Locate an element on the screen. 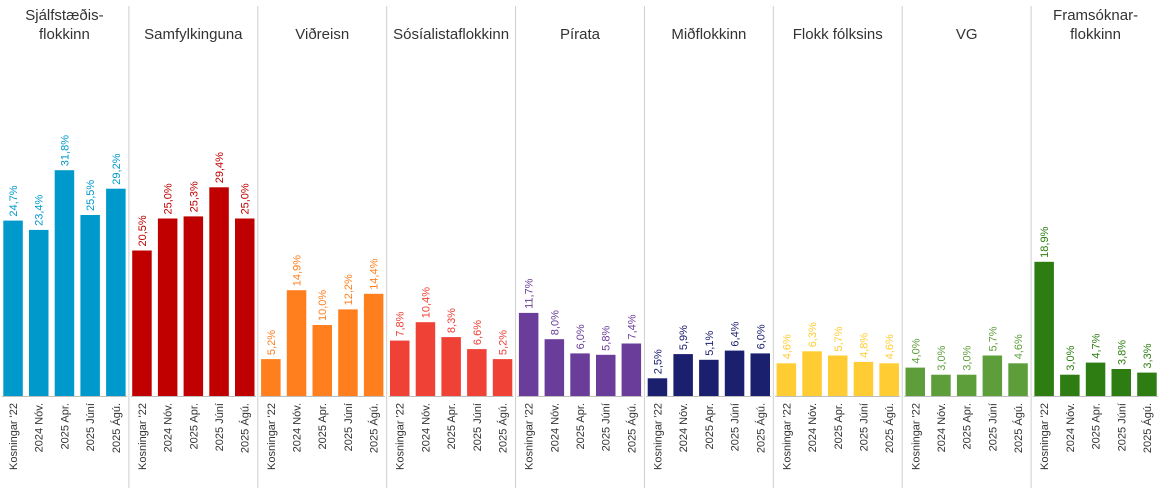 The width and height of the screenshot is (1160, 494). panel-title-sósíalistaflokkinn: Sósíalistaflokkinn is located at coordinates (451, 34).